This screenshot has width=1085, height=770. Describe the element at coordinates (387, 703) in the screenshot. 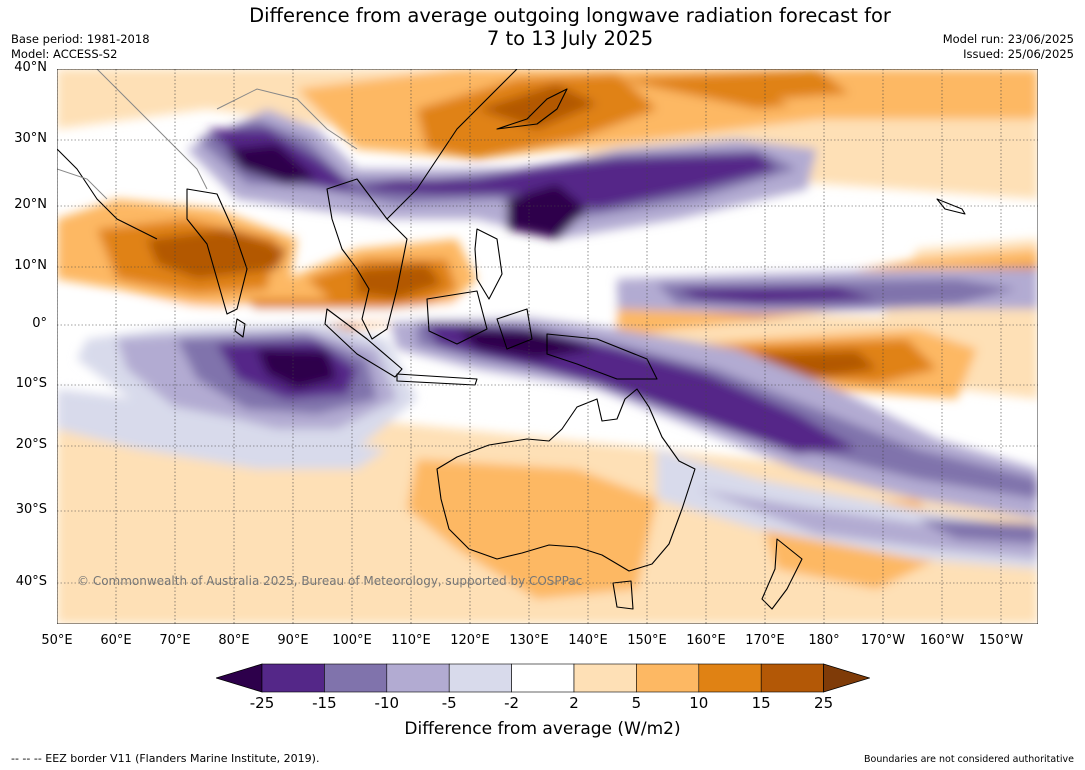

I see `colorbar-tick-label: -10` at that location.